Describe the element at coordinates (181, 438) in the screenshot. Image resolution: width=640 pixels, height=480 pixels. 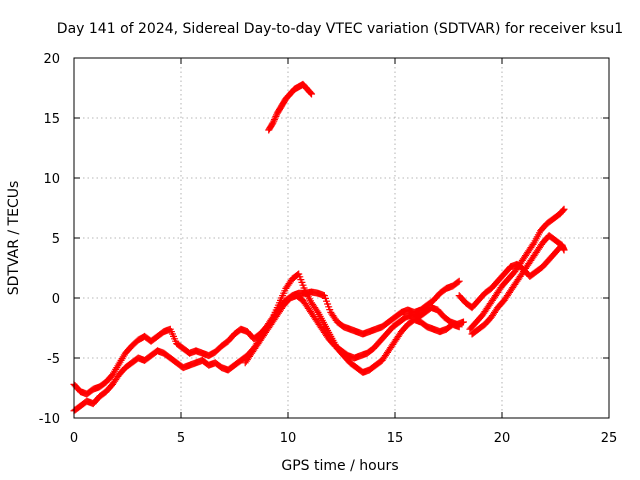
I see `x-tick-label: 5` at that location.